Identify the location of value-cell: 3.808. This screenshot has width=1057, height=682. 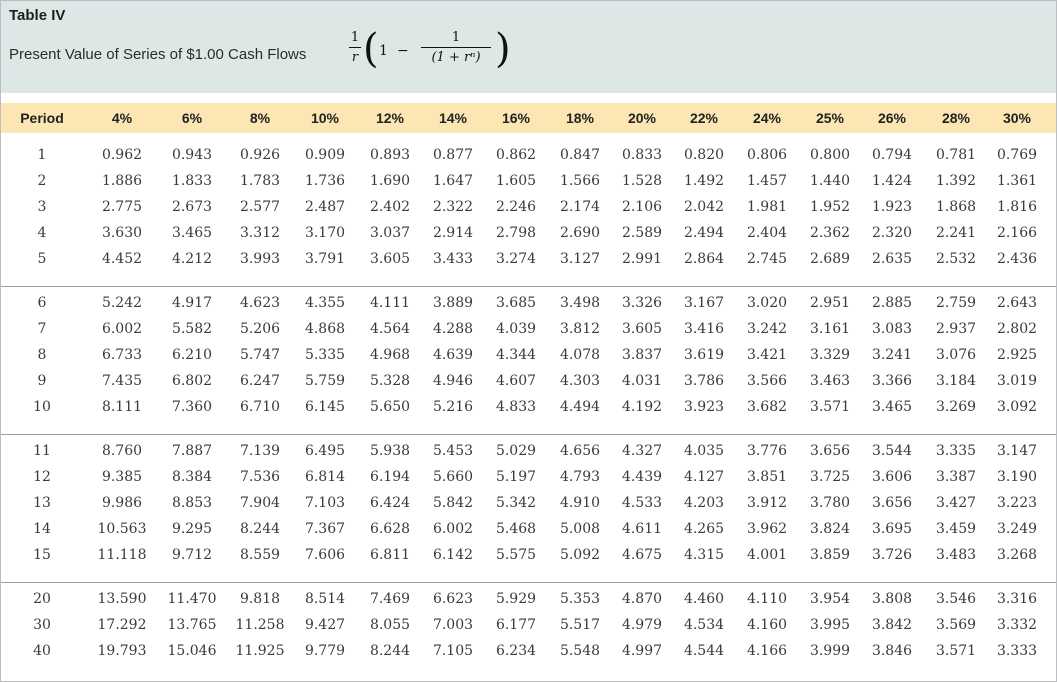
(892, 599).